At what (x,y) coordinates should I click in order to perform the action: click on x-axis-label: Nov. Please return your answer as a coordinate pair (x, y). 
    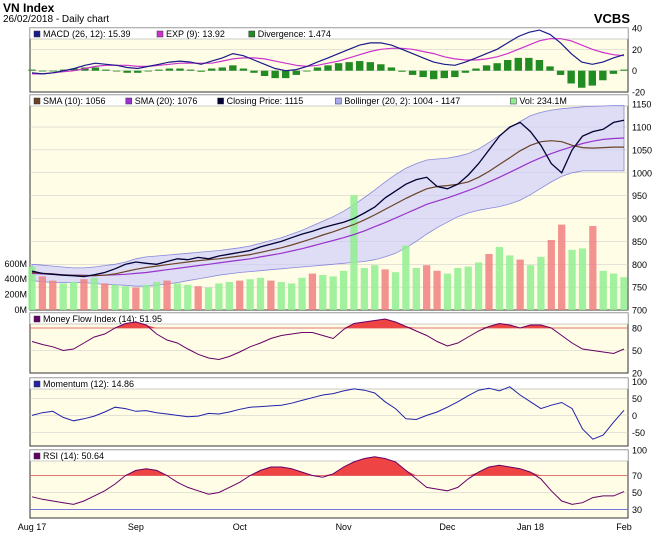
    Looking at the image, I should click on (344, 527).